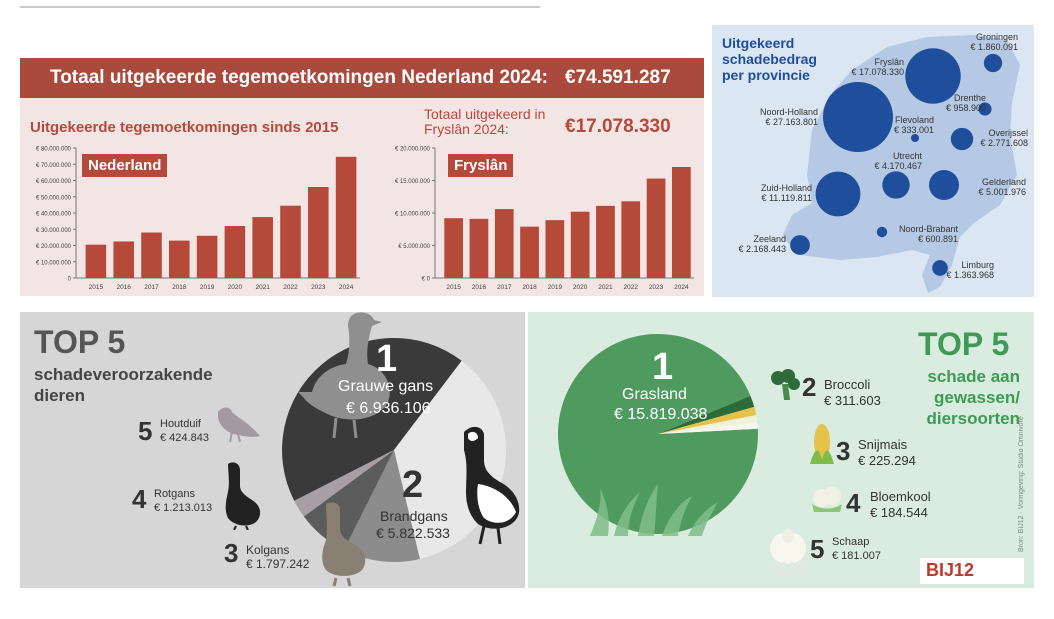 The width and height of the screenshot is (1054, 619). I want to click on crop-1-name: Grasland, so click(654, 394).